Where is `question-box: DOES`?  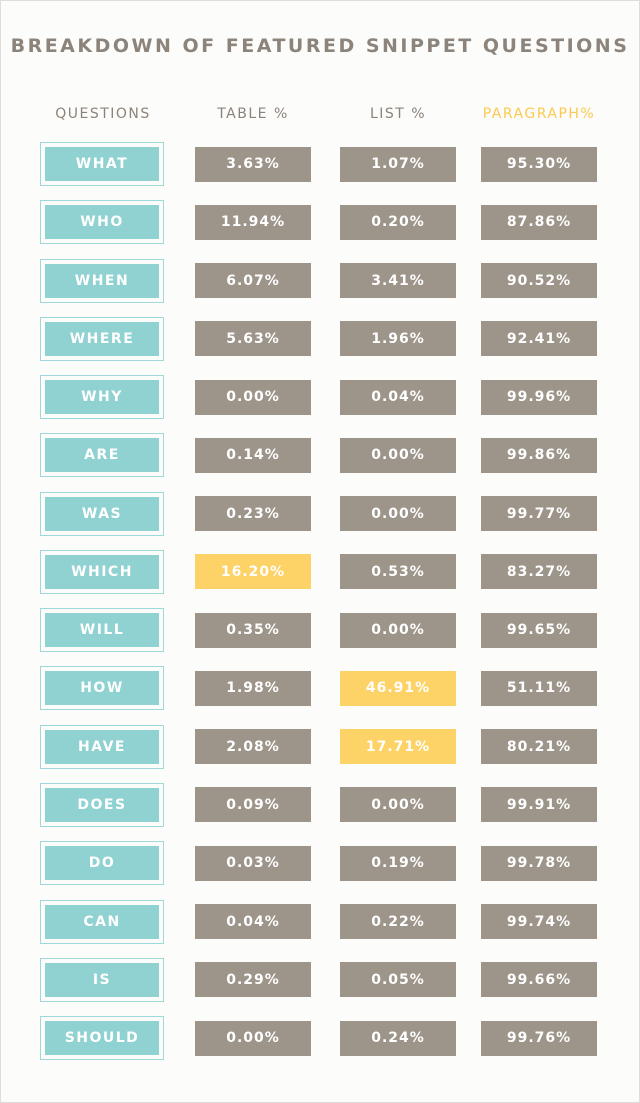 question-box: DOES is located at coordinates (102, 804).